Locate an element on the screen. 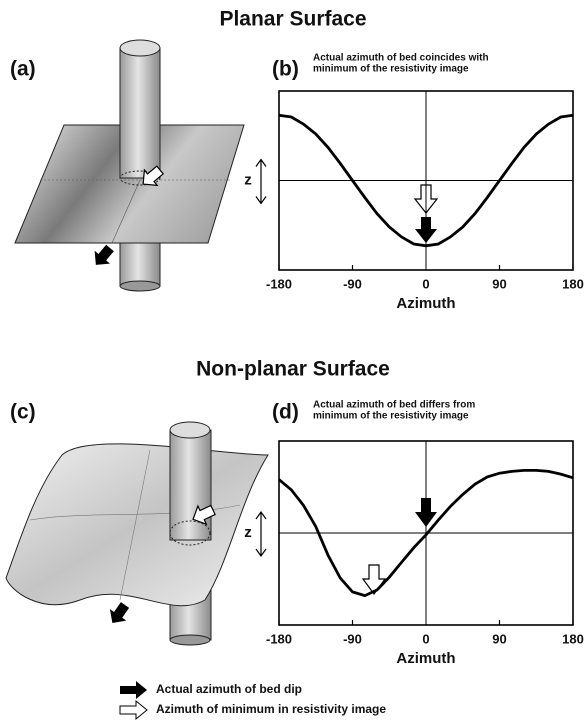 The image size is (586, 728). annotation: Actual azimuth of bed differs from is located at coordinates (394, 405).